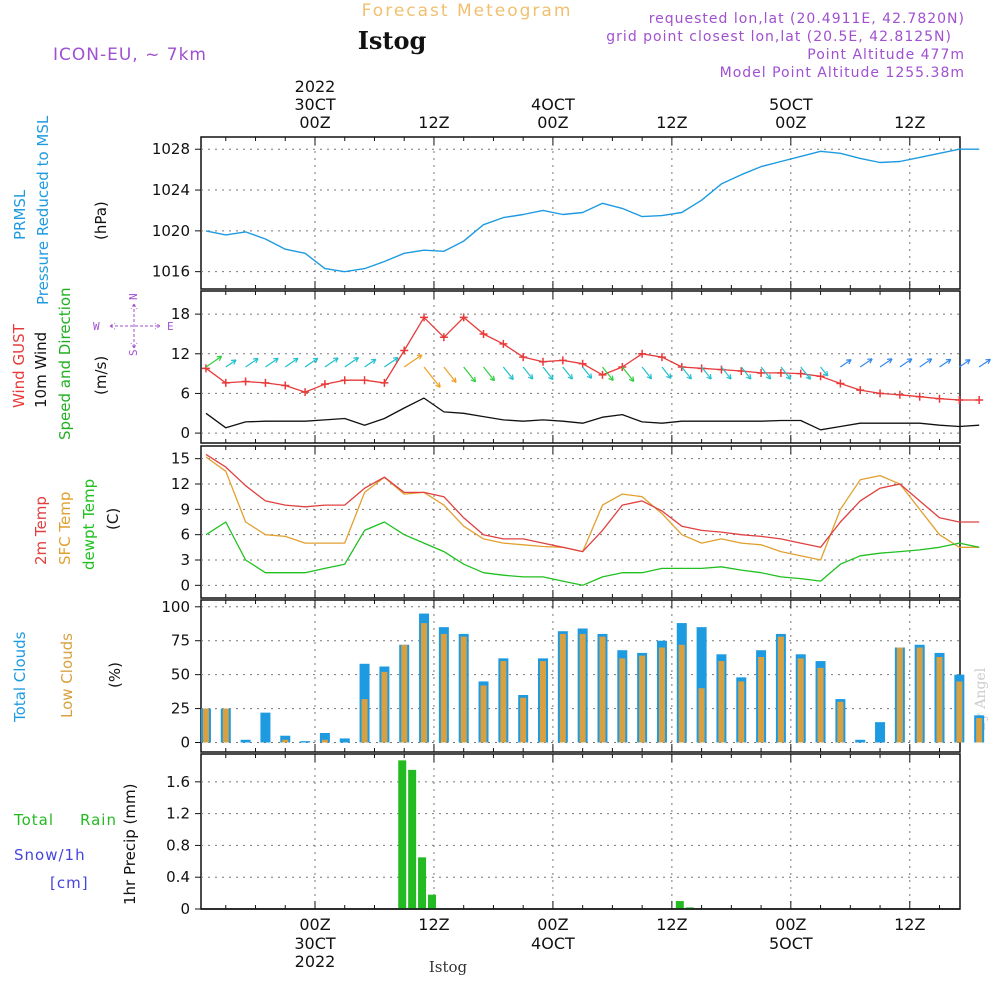 Image resolution: width=1000 pixels, height=1000 pixels. What do you see at coordinates (101, 375) in the screenshot?
I see `wind-unit: (m/s)` at bounding box center [101, 375].